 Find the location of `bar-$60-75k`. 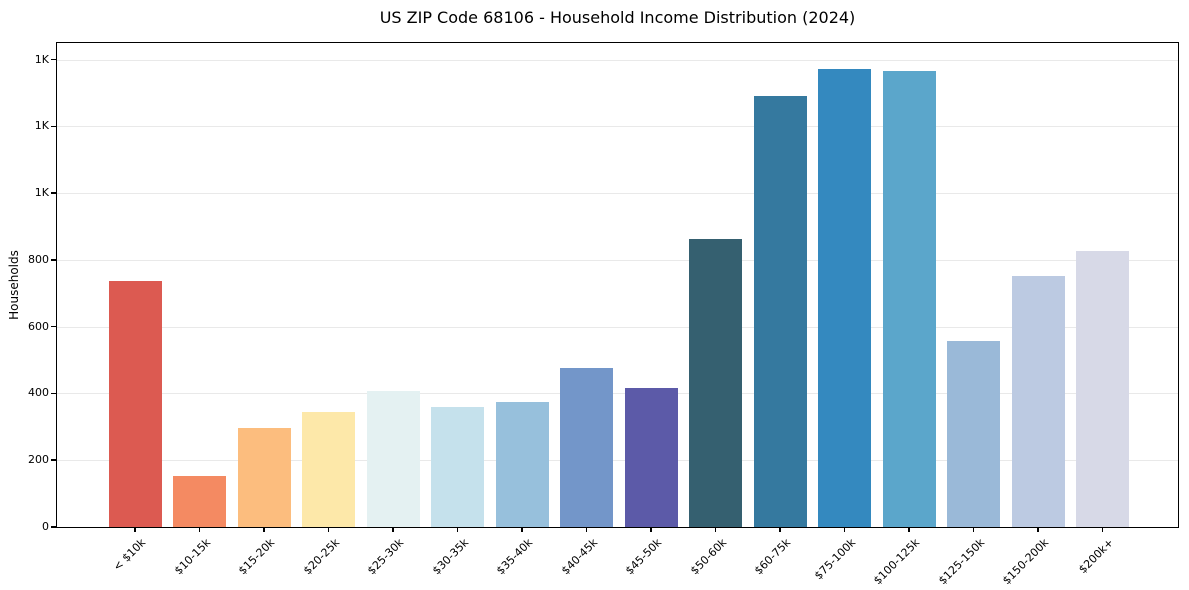

bar-$60-75k is located at coordinates (780, 311).